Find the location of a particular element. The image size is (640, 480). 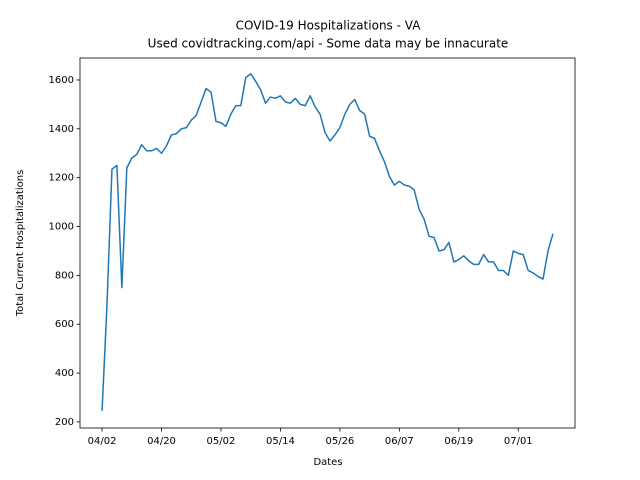

x-axis-label: Dates is located at coordinates (327, 462).